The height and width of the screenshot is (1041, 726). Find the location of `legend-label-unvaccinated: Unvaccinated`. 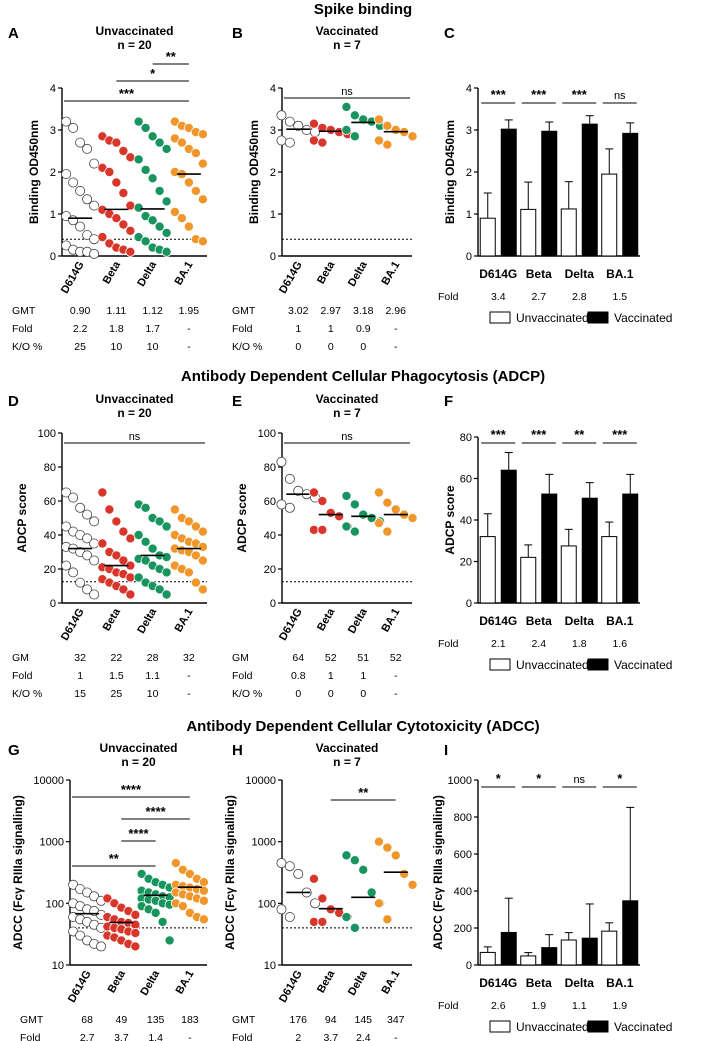

legend-label-unvaccinated: Unvaccinated is located at coordinates (552, 665).